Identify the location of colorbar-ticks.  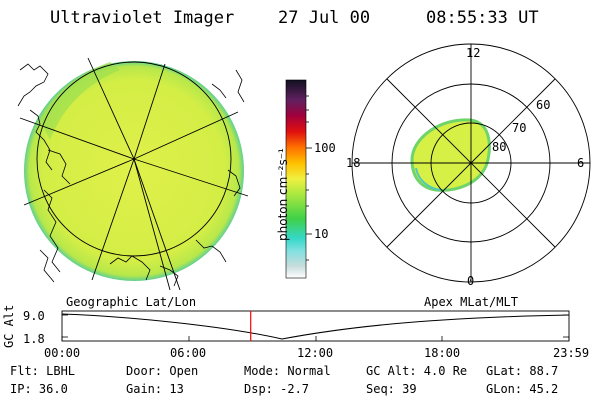
(309, 178).